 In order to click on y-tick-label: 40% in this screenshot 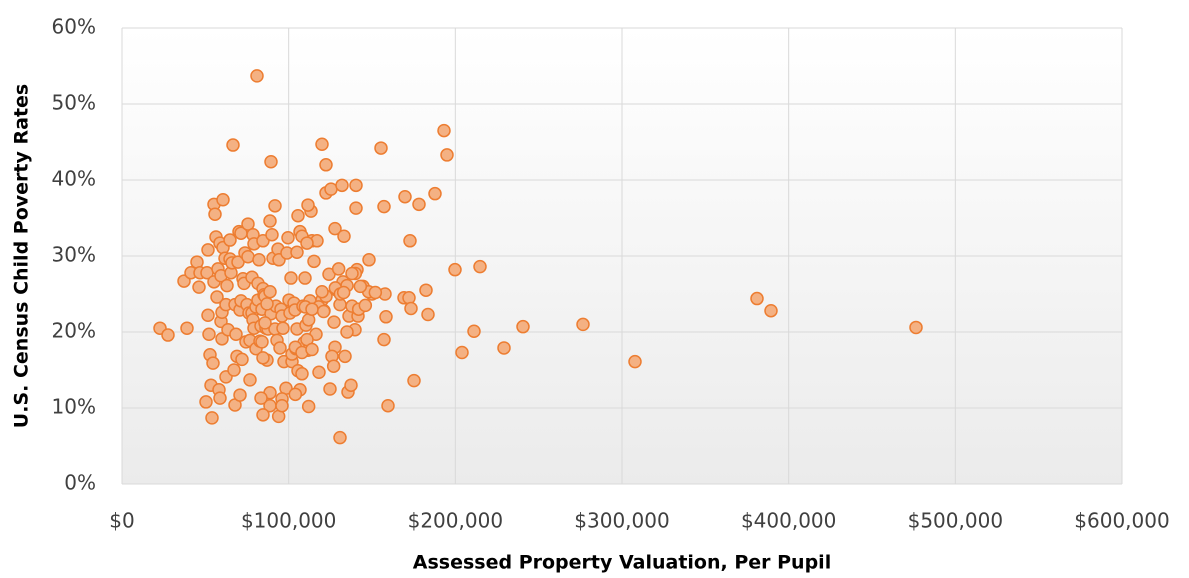, I will do `click(74, 179)`.